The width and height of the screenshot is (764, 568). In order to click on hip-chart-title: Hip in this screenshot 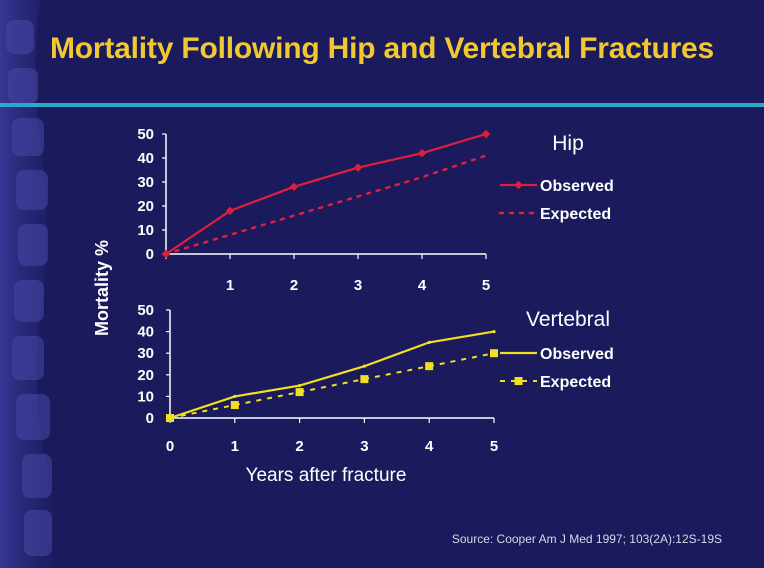, I will do `click(568, 143)`.